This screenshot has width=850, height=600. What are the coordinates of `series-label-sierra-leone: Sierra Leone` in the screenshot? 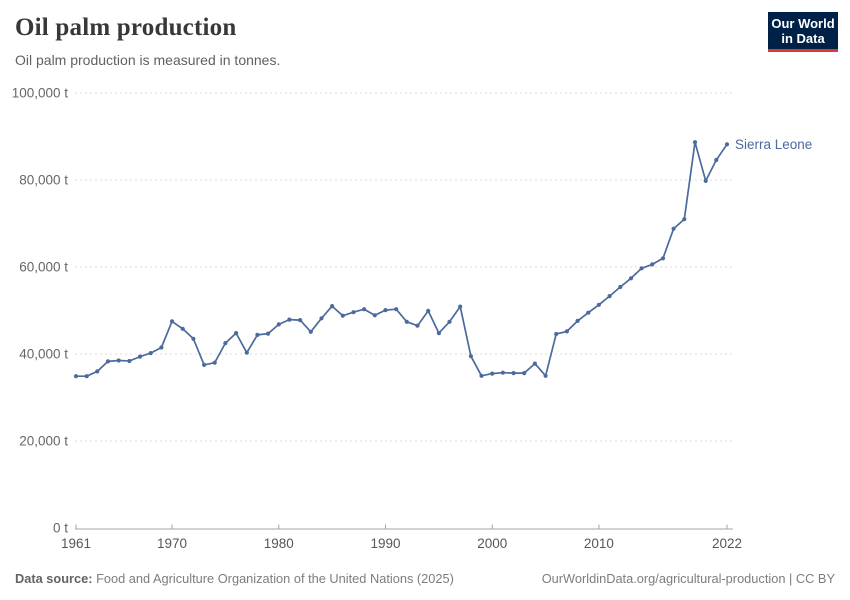 It's located at (773, 144).